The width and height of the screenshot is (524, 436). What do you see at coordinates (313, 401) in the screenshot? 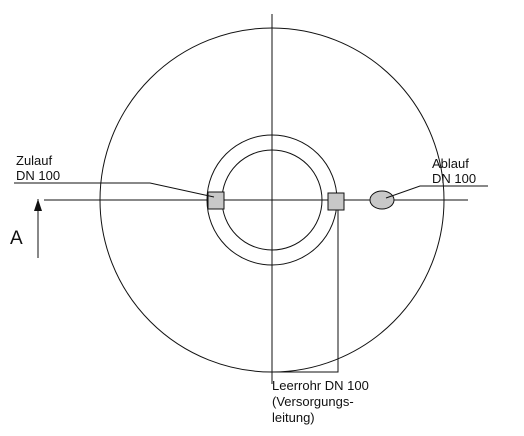
I see `conduit-label-line-2: (Versorgungs-` at bounding box center [313, 401].